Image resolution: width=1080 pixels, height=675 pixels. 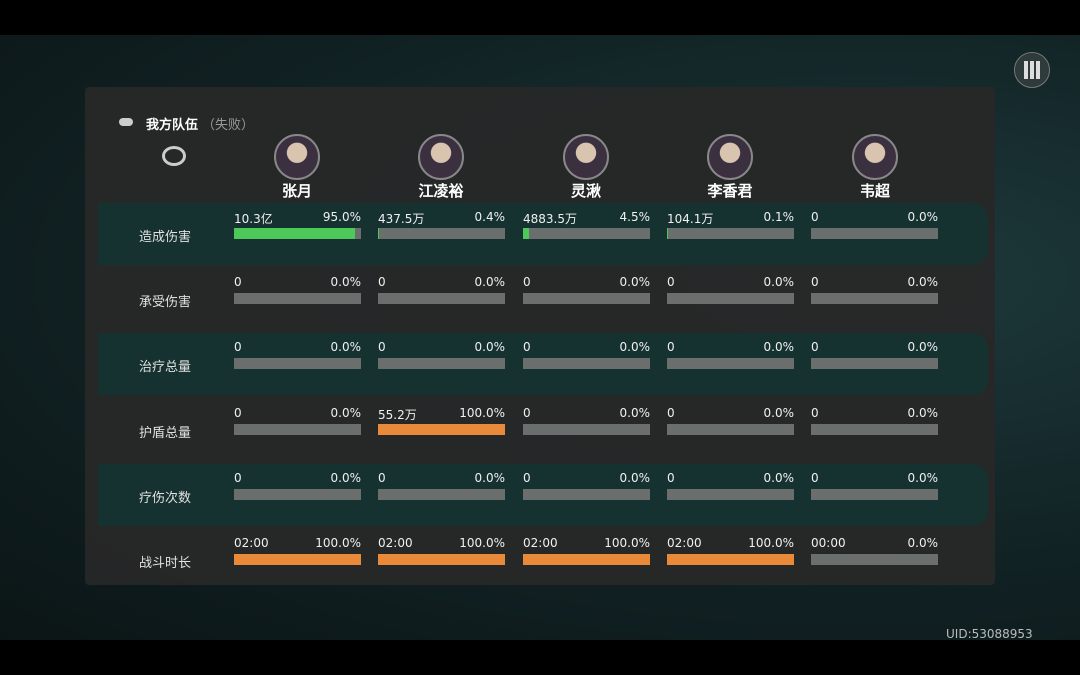 What do you see at coordinates (164, 368) in the screenshot?
I see `row-label: 治疗总量` at bounding box center [164, 368].